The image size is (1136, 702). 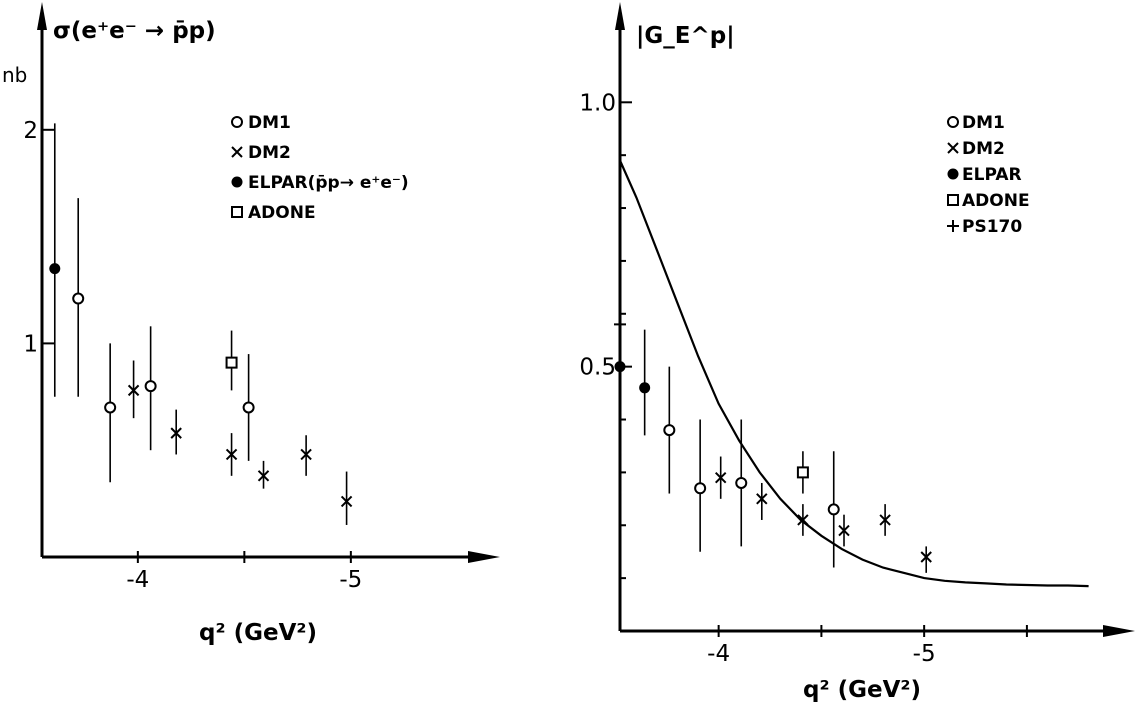 What do you see at coordinates (992, 227) in the screenshot?
I see `legend-label: PS170` at bounding box center [992, 227].